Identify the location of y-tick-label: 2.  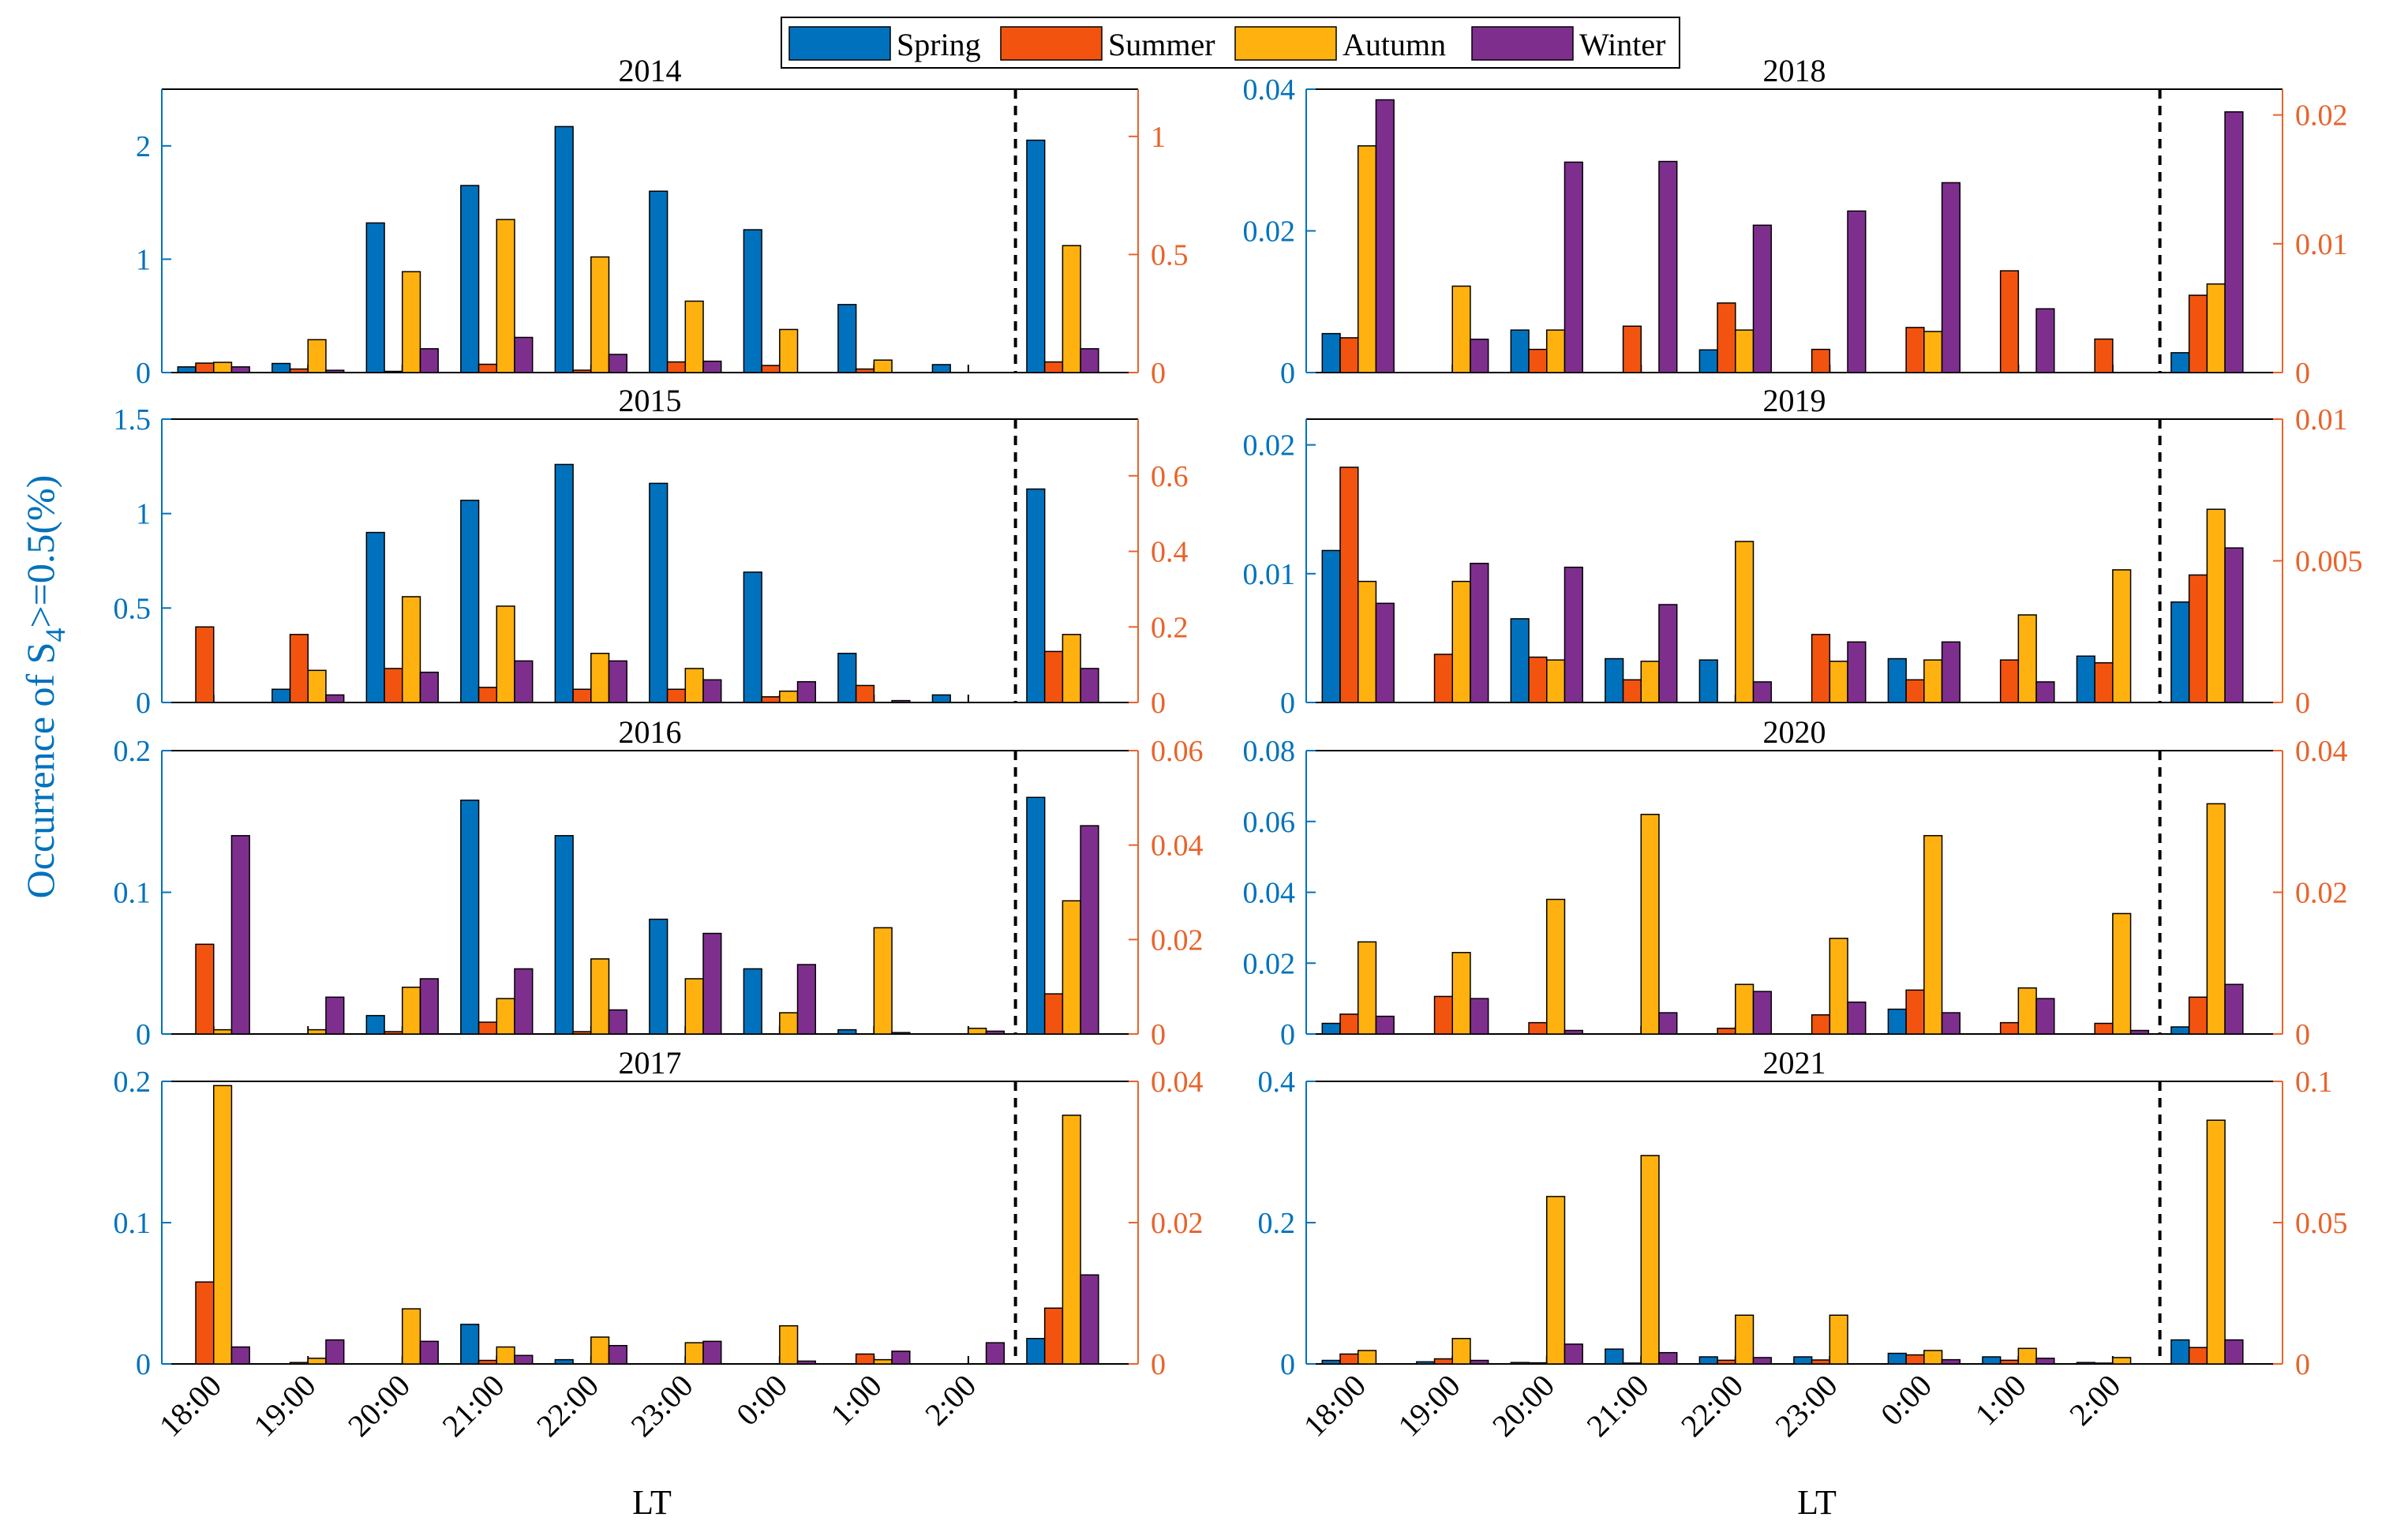
(143, 146).